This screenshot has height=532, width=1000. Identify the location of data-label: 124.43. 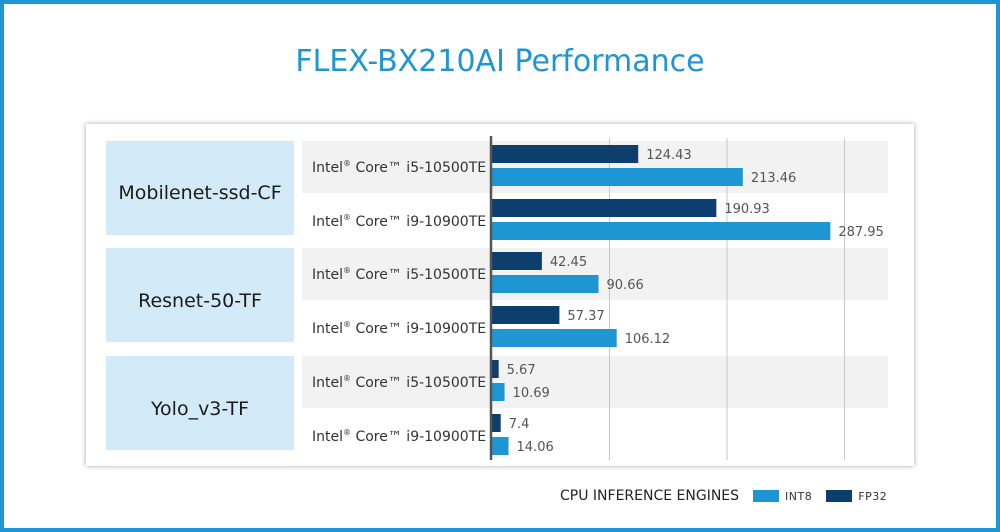
(669, 155).